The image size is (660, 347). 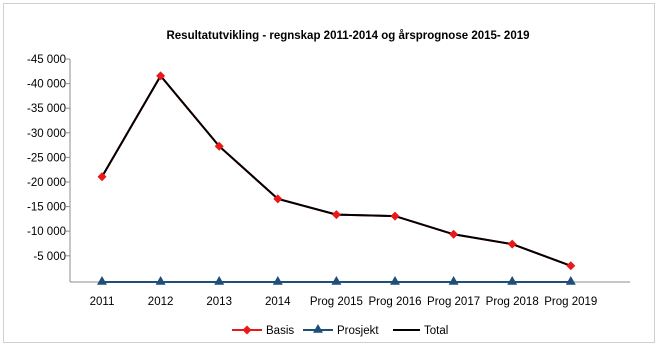 I want to click on legend-basis-label: Basis, so click(x=280, y=331).